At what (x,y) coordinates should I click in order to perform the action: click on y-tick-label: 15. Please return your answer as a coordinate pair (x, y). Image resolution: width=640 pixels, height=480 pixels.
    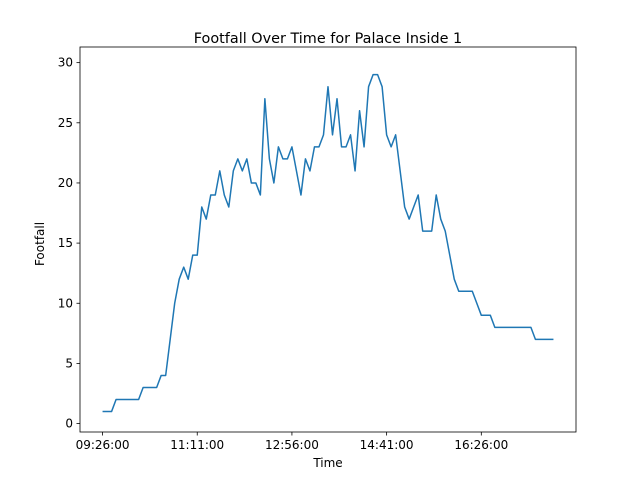
    Looking at the image, I should click on (65, 243).